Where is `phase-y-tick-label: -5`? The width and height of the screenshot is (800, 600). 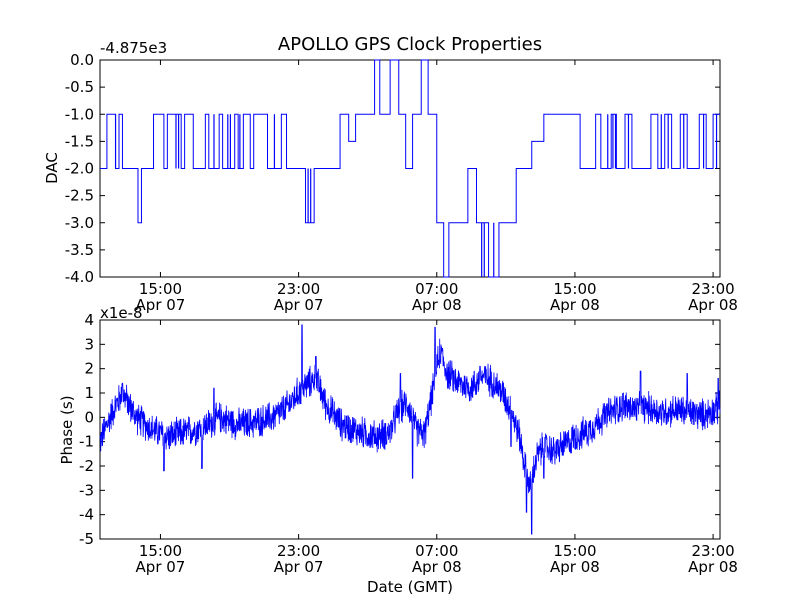
phase-y-tick-label: -5 is located at coordinates (86, 539).